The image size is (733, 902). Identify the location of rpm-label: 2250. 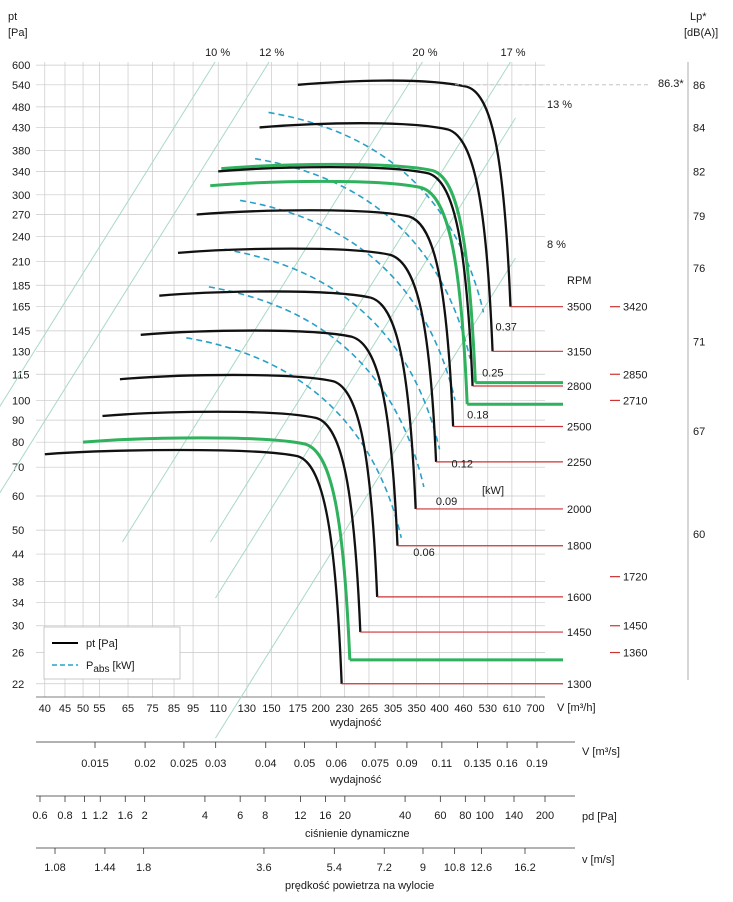
(579, 463).